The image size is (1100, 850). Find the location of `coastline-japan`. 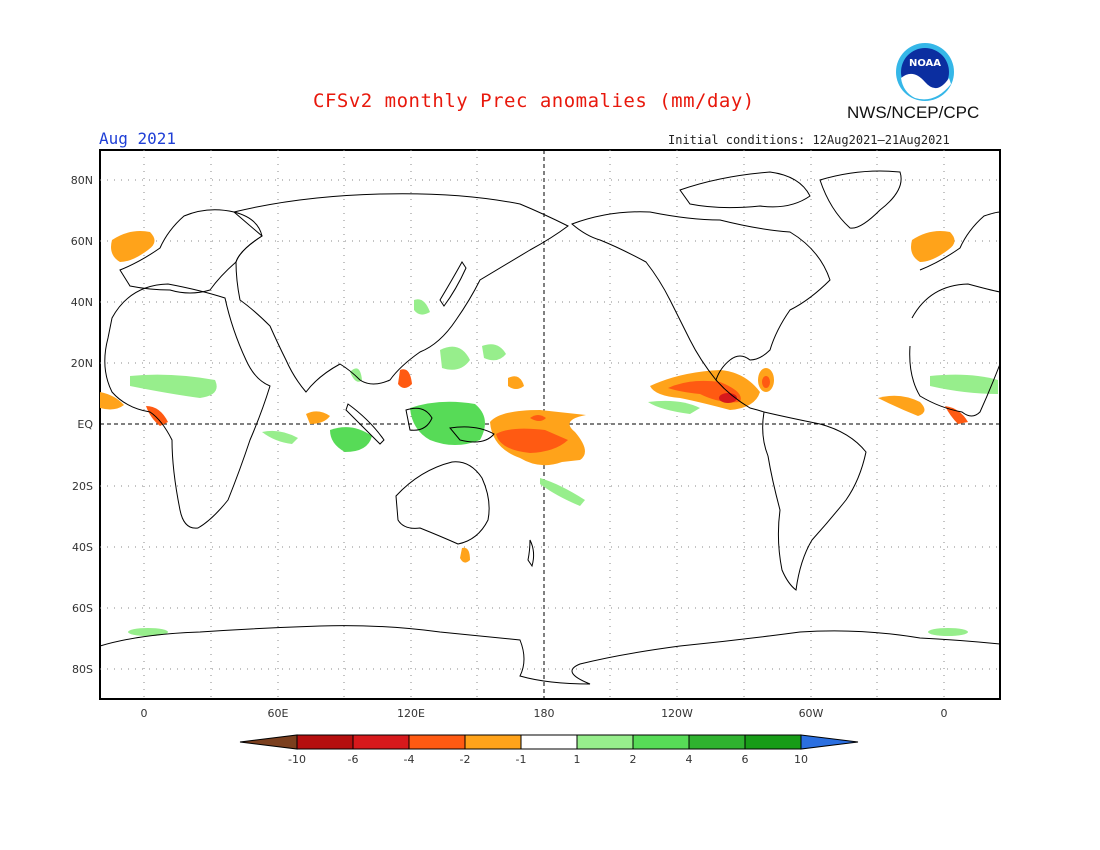

coastline-japan is located at coordinates (453, 284).